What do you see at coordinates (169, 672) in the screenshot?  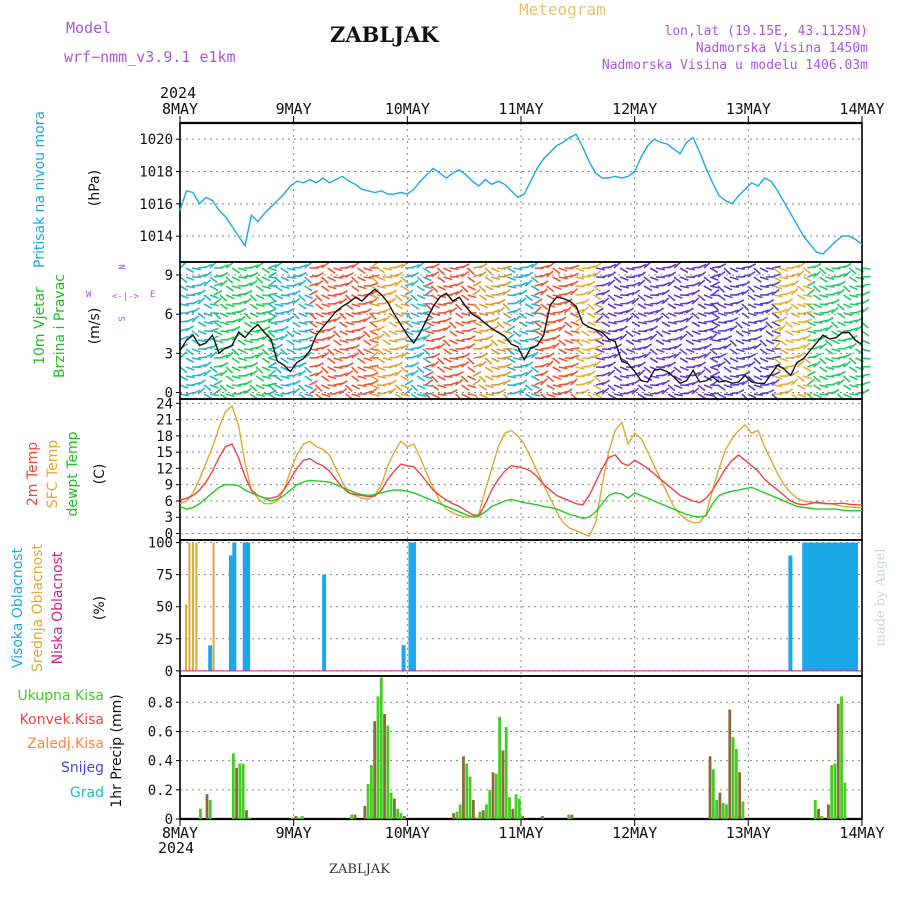 I see `y-tick-label-cloud: 0` at bounding box center [169, 672].